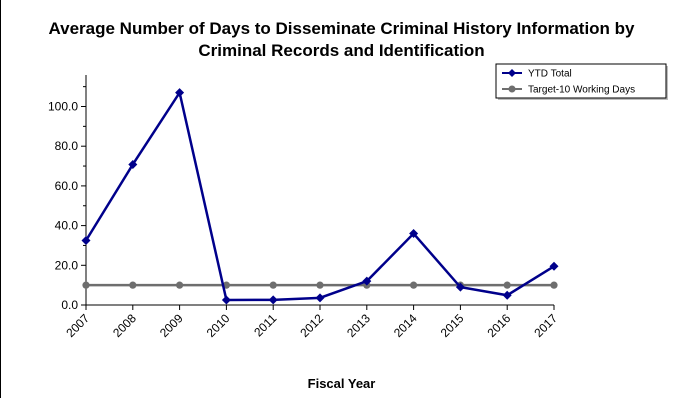 This screenshot has width=681, height=398. Describe the element at coordinates (124, 325) in the screenshot. I see `x-tick-label: 2008` at that location.